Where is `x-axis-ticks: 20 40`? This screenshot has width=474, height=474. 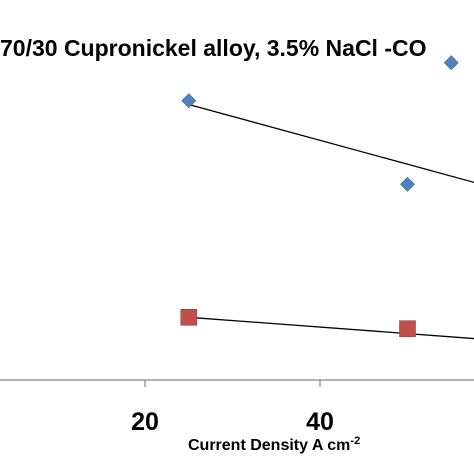 x-axis-ticks: 20 40 is located at coordinates (232, 408).